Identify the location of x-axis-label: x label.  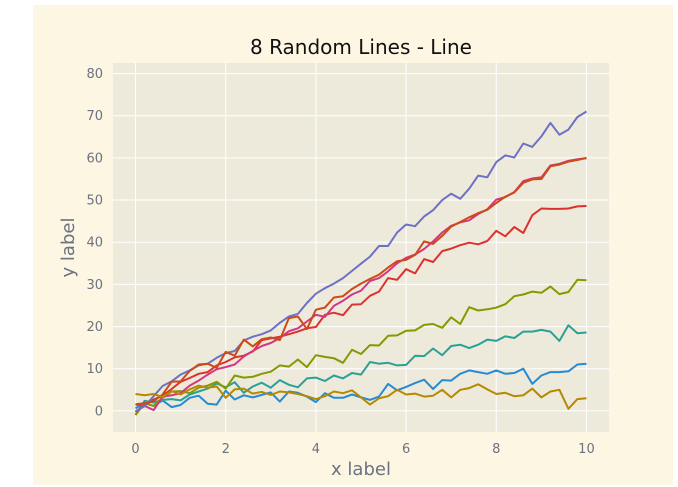
(361, 469).